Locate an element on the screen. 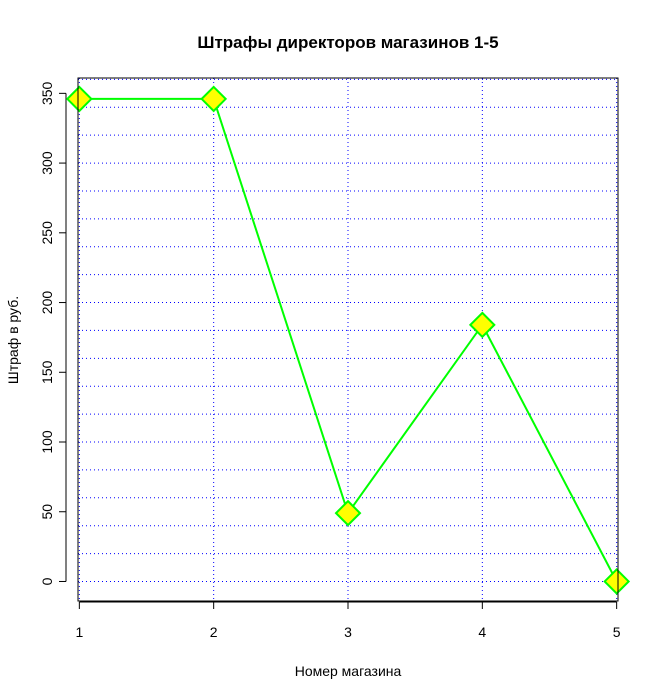  y-tick-label: 350 is located at coordinates (47, 93).